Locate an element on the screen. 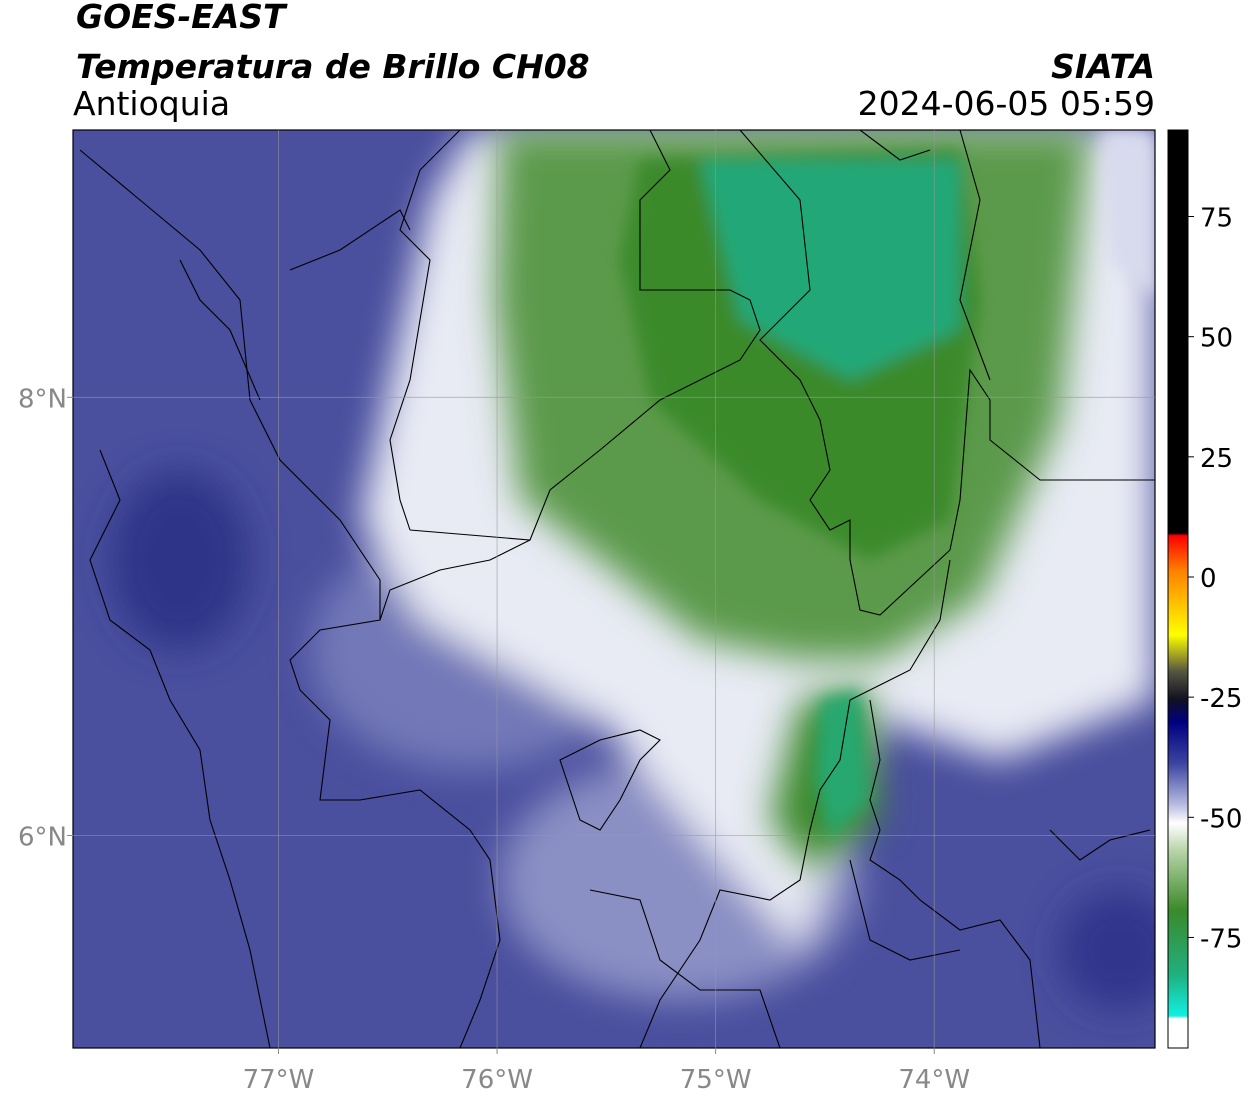 This screenshot has width=1252, height=1099. x-tick-label: 74°W is located at coordinates (934, 1080).